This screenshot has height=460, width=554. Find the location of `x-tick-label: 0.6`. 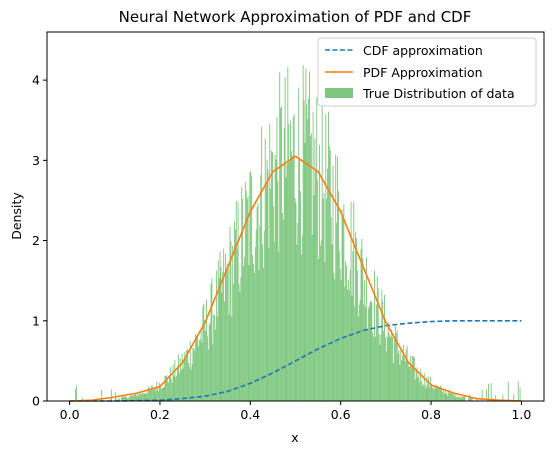

x-tick-label: 0.6 is located at coordinates (341, 414).